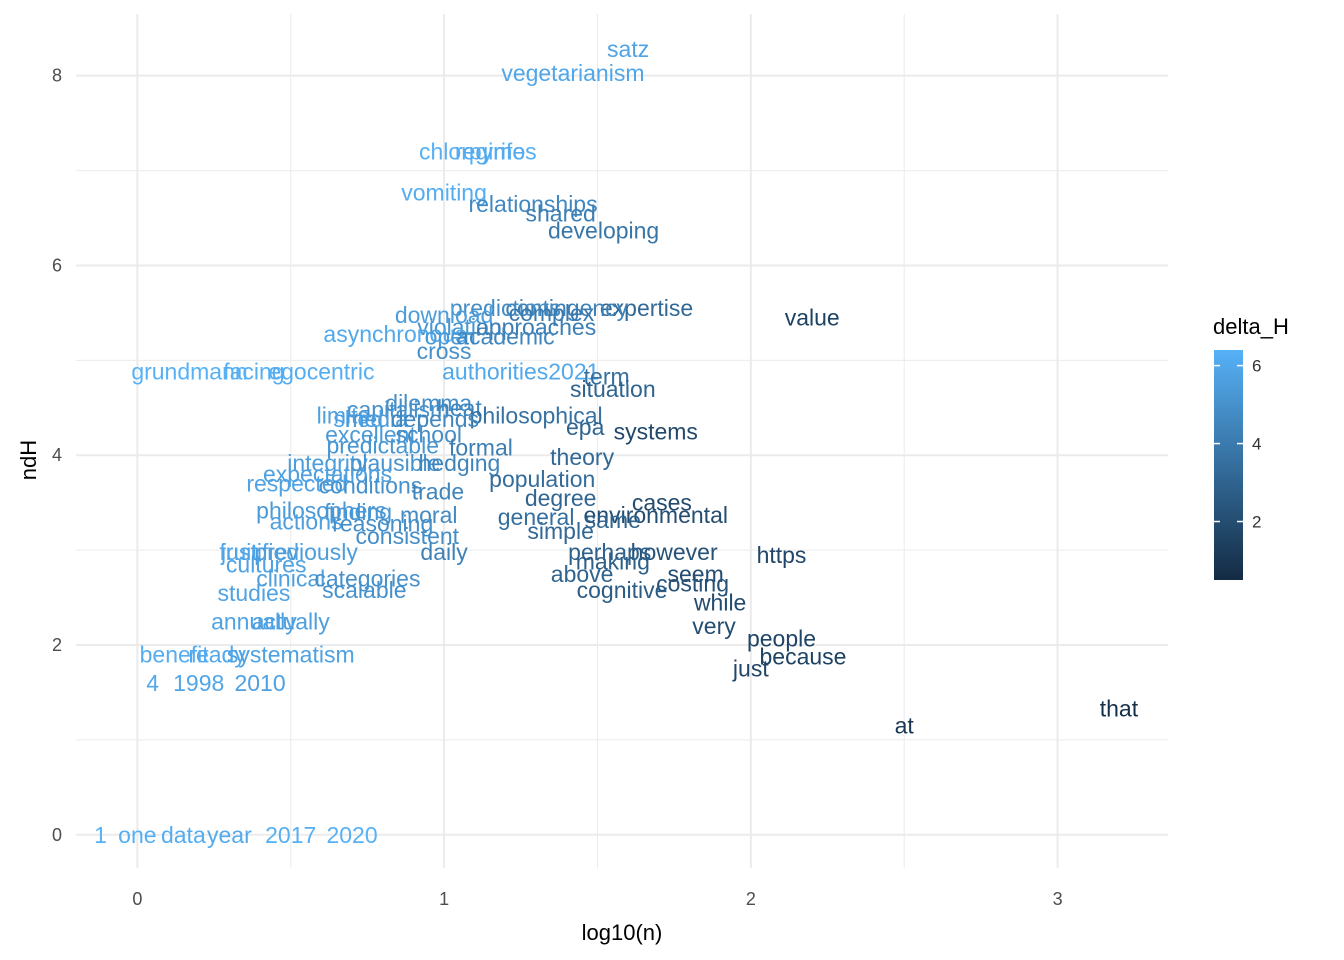  What do you see at coordinates (536, 415) in the screenshot?
I see `word-label: philosophical` at bounding box center [536, 415].